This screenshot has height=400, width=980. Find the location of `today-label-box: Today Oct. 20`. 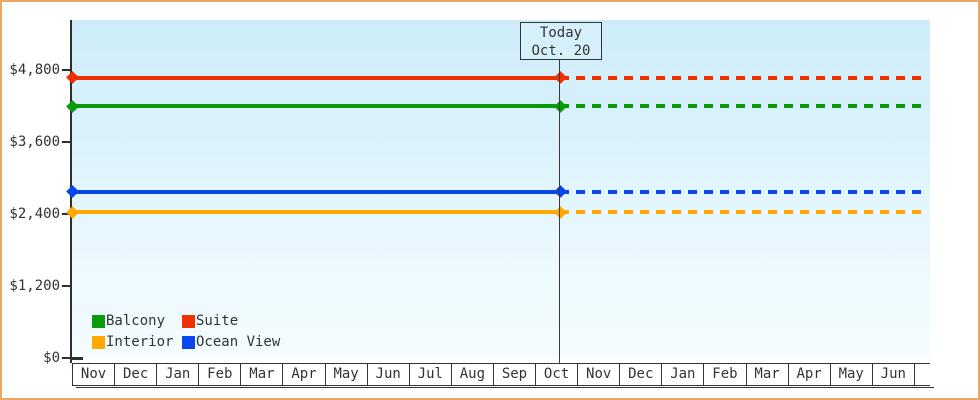

today-label-box: Today Oct. 20 is located at coordinates (561, 41).